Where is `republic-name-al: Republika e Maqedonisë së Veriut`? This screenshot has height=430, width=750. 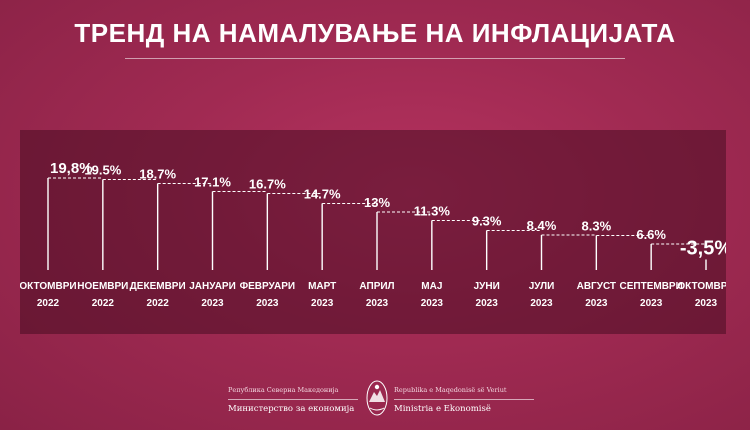 republic-name-al: Republika e Maqedonisë së Veriut is located at coordinates (450, 390).